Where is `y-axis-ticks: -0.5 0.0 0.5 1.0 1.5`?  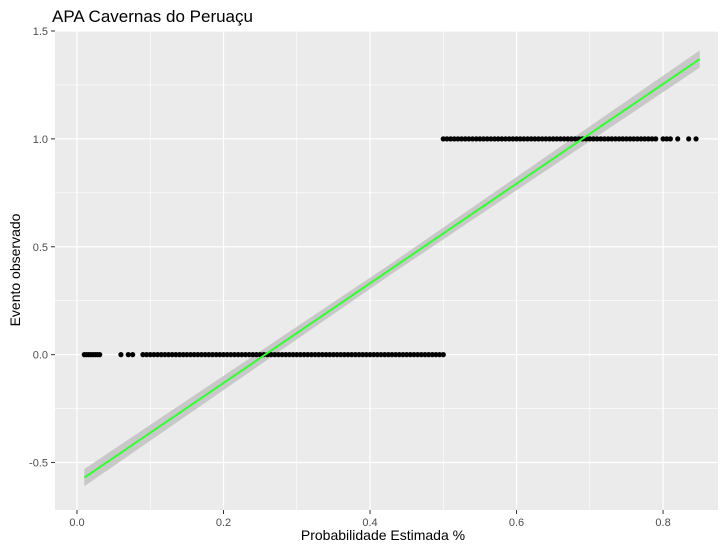
y-axis-ticks: -0.5 0.0 0.5 1.0 1.5 is located at coordinates (42, 248).